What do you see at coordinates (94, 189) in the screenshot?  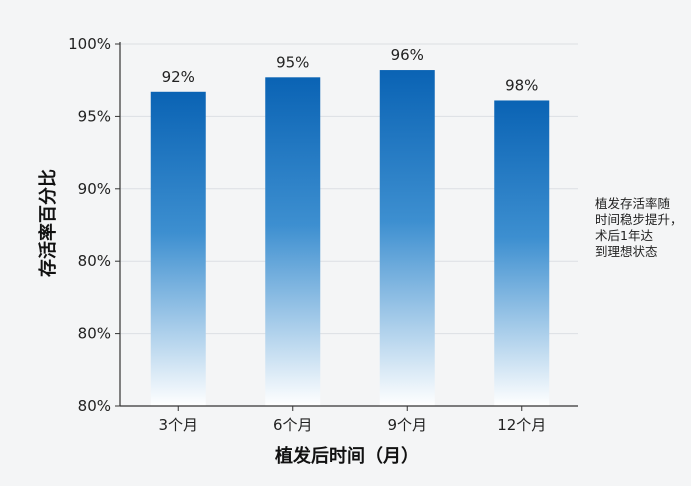 I see `y-tick-label: 90%` at bounding box center [94, 189].